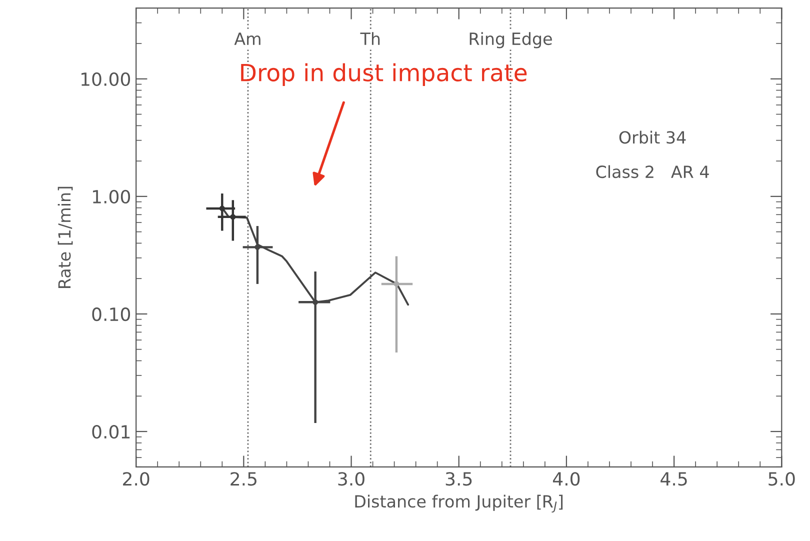 The image size is (810, 541). What do you see at coordinates (370, 38) in the screenshot?
I see `ref-line-label: Th` at bounding box center [370, 38].